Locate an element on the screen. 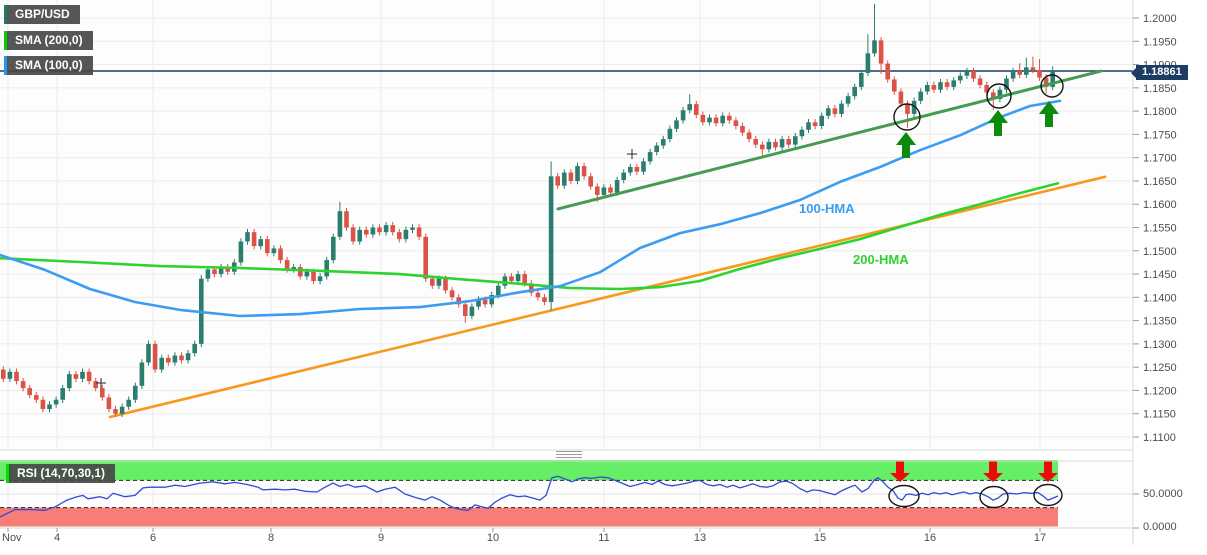  sma200-badge: SMA (200,0) is located at coordinates (48, 40).